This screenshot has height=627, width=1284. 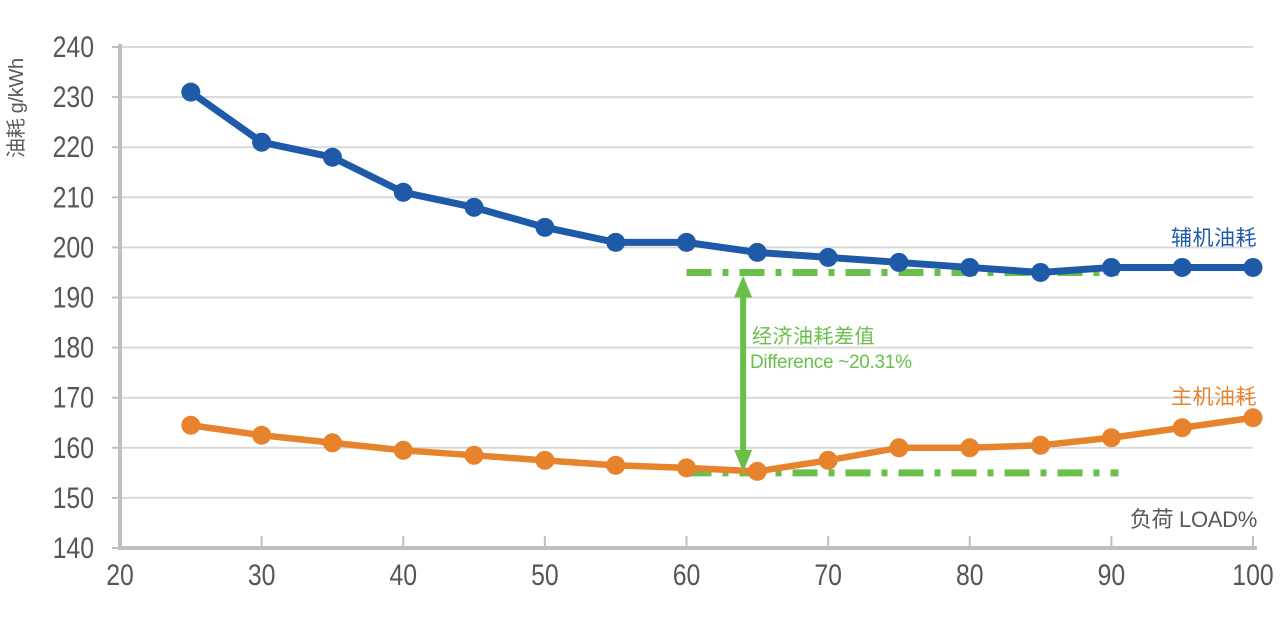 I want to click on x-tick-label: 50, so click(x=545, y=575).